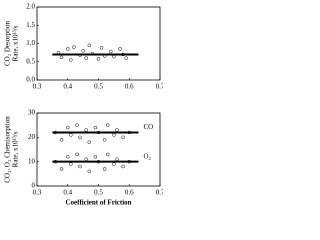 The image size is (320, 240). Describe the element at coordinates (98, 203) in the screenshot. I see `x-axis-label: Coefficient of Friction` at that location.